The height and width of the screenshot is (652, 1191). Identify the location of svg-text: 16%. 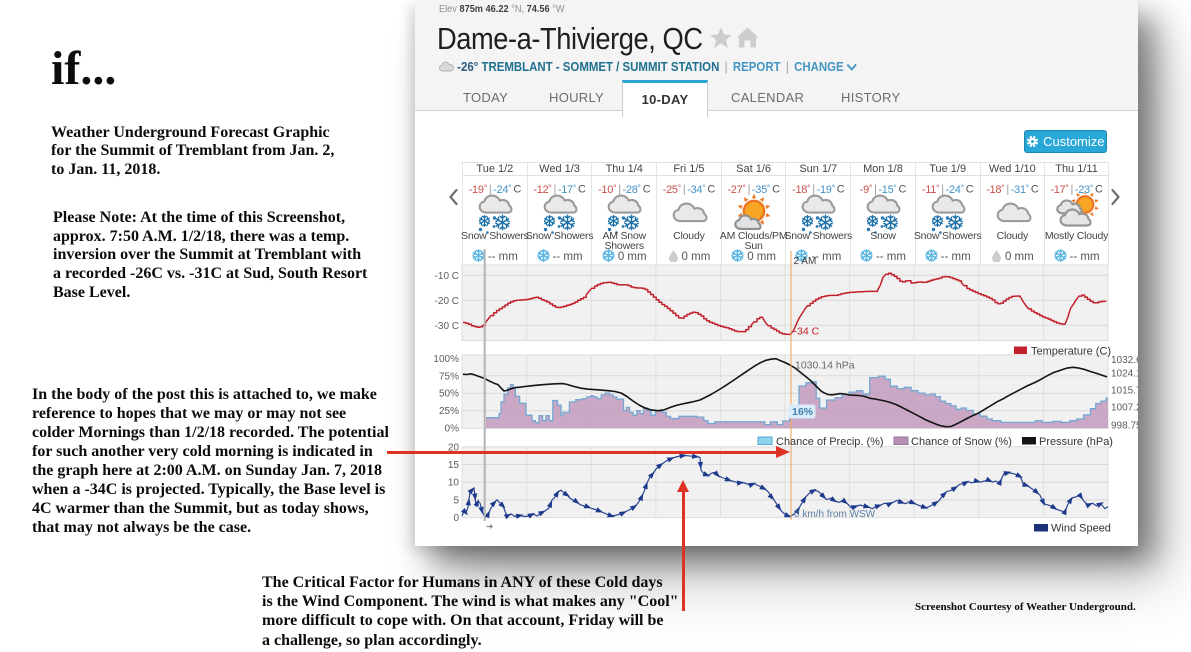
(803, 412).